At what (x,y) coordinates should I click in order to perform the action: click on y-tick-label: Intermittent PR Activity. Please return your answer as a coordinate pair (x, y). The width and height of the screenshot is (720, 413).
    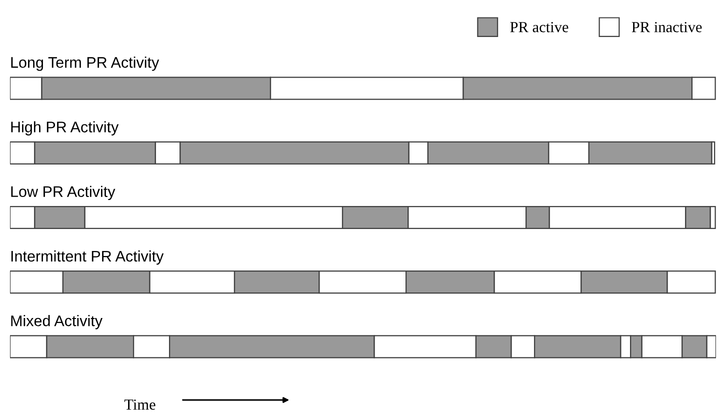
    Looking at the image, I should click on (87, 257).